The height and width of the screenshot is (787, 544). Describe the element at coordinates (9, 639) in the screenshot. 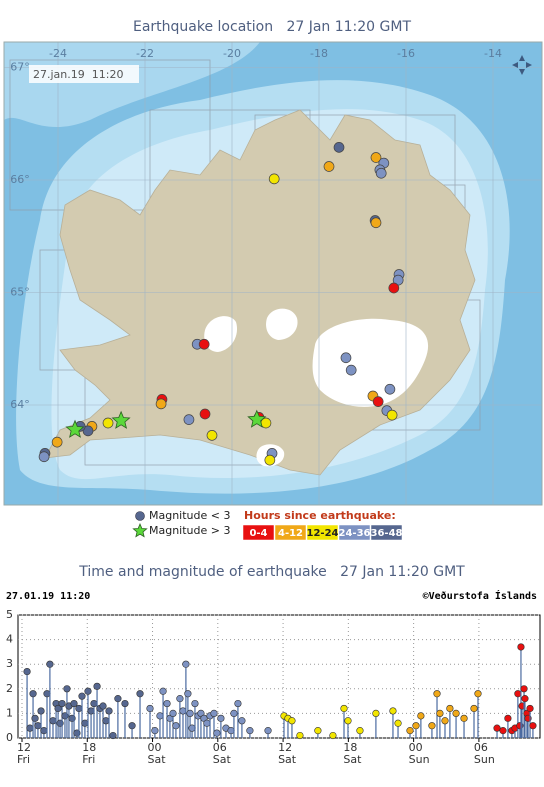

I see `y-tick-label: 4` at that location.